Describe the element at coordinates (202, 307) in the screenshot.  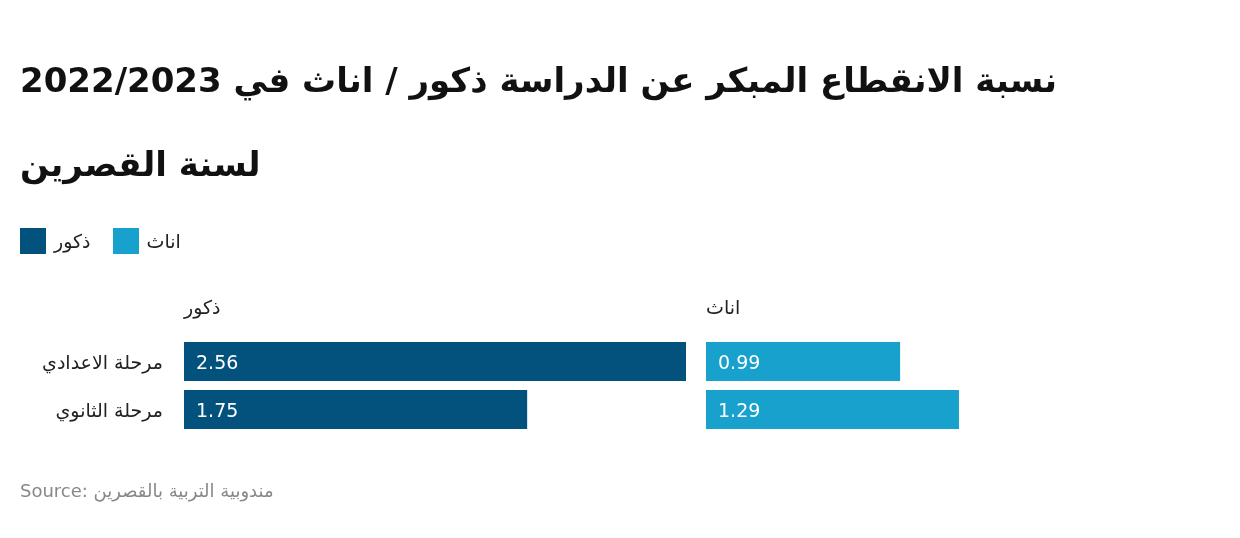
I see `text: ذكور` at that location.